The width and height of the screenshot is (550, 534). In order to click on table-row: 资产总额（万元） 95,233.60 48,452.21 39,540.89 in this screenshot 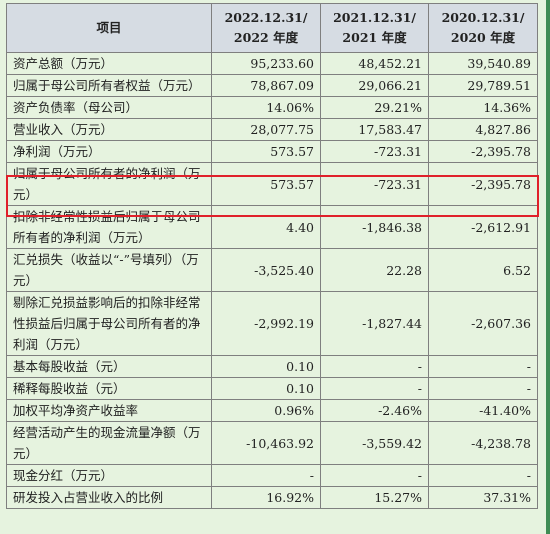, I will do `click(272, 63)`.